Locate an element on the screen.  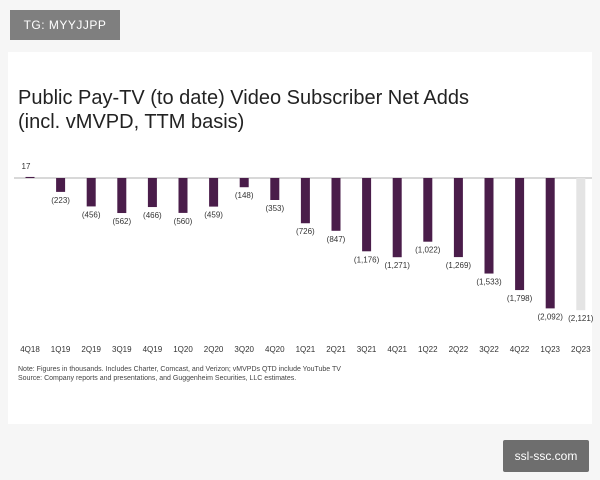
bar-3Q20 is located at coordinates (244, 183).